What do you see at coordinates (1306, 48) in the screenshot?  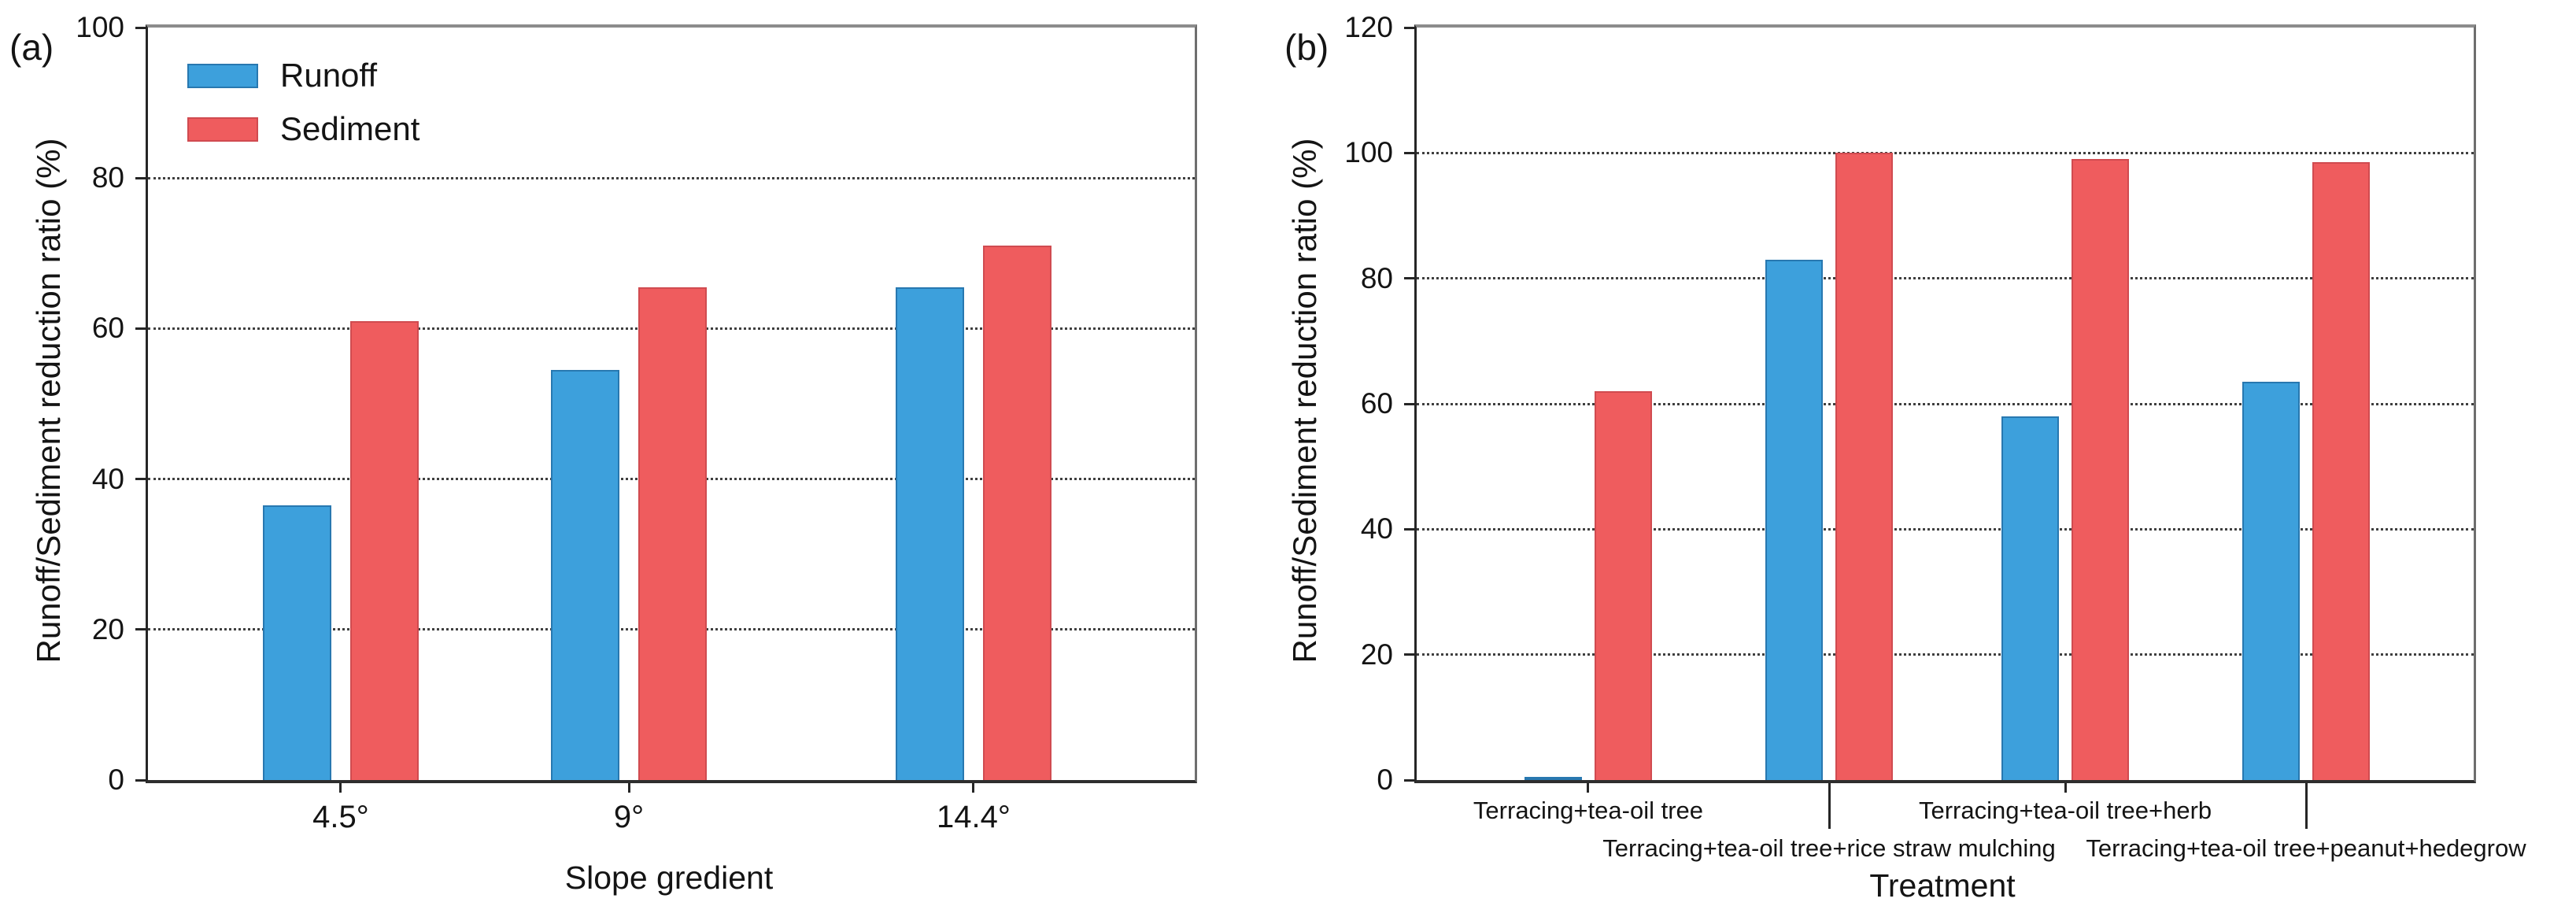 I see `panel-b-letter: (b)` at bounding box center [1306, 48].